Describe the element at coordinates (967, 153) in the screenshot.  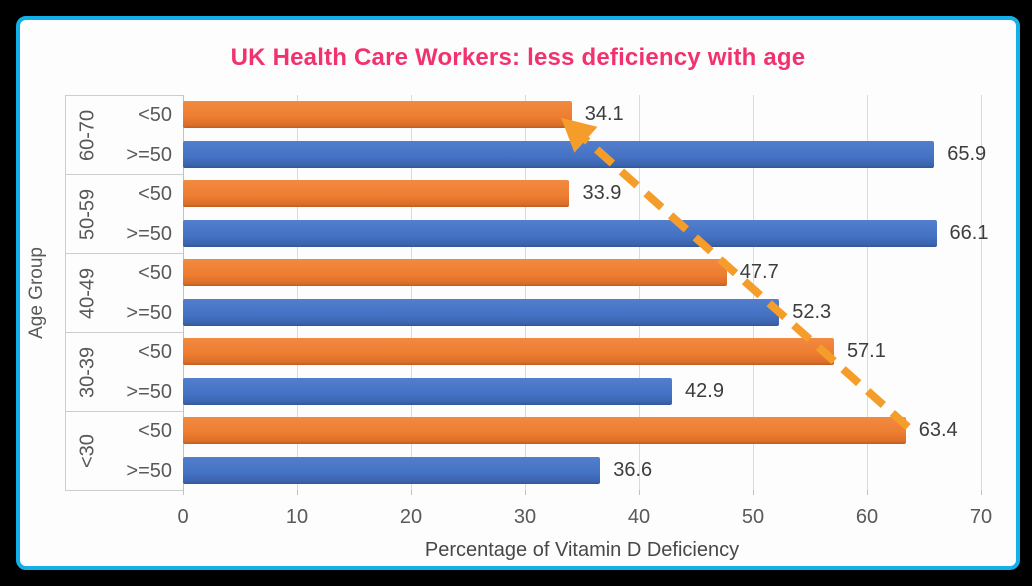
I see `bar-value-label: 65.9` at that location.